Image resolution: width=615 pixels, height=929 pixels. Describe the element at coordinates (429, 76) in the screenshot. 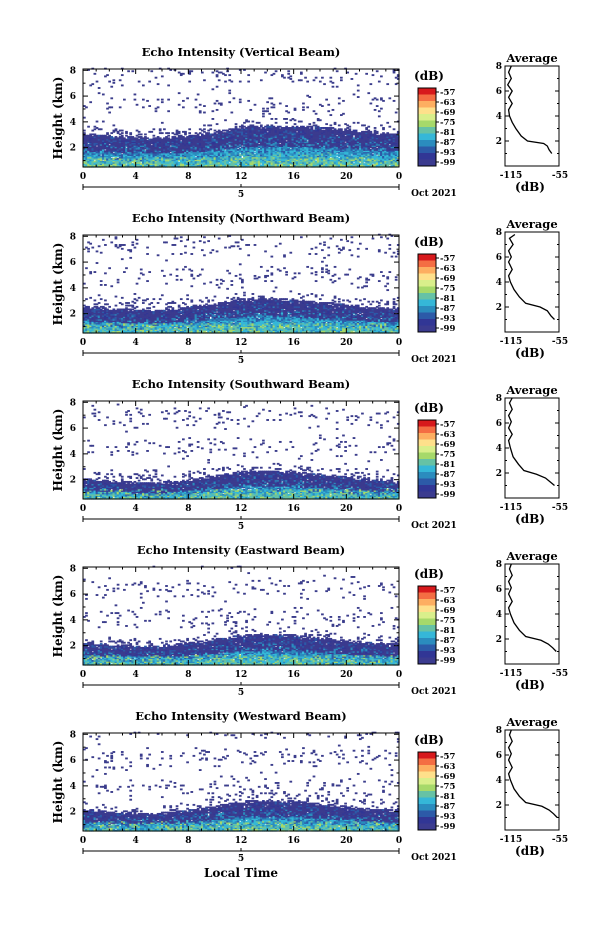

I see `colorbar-unit: (dB)` at that location.